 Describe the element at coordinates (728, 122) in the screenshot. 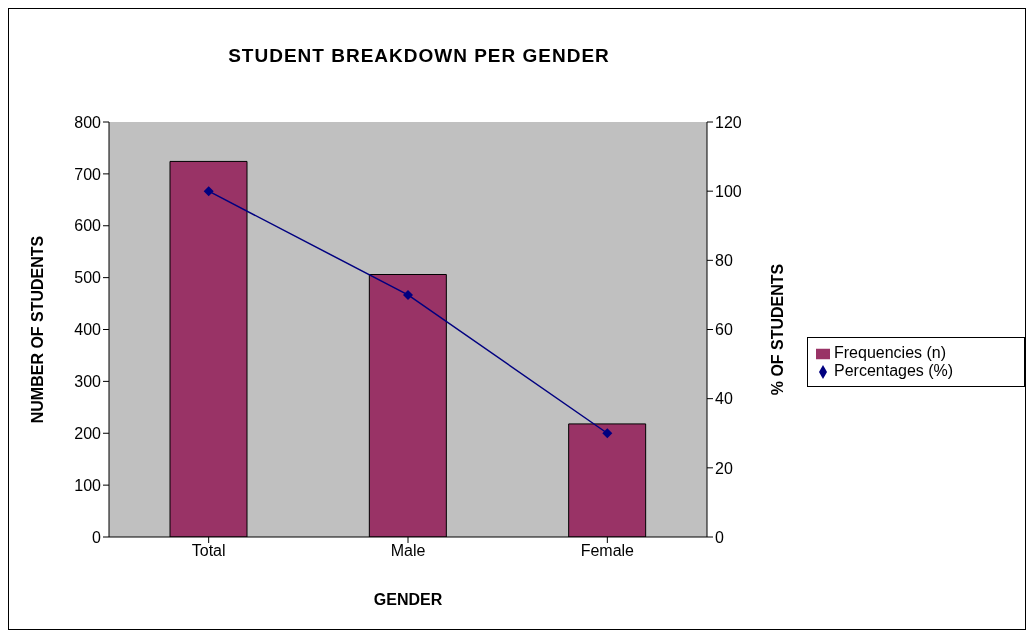

I see `y2-tick-label: 120` at that location.